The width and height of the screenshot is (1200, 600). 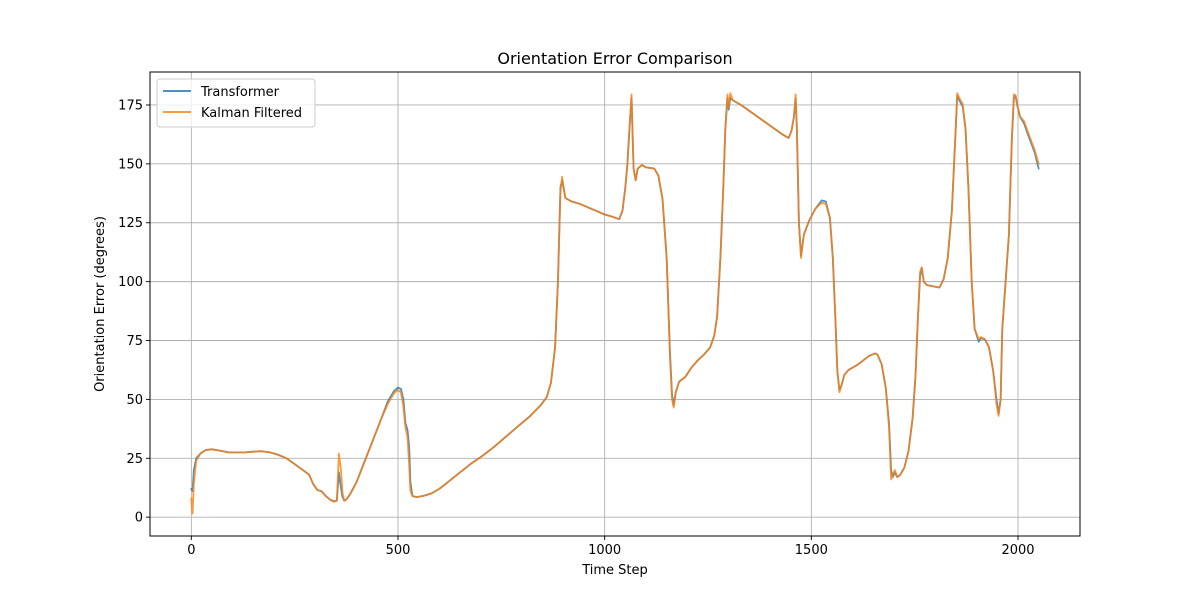 I want to click on x-tick-label: 500, so click(x=398, y=550).